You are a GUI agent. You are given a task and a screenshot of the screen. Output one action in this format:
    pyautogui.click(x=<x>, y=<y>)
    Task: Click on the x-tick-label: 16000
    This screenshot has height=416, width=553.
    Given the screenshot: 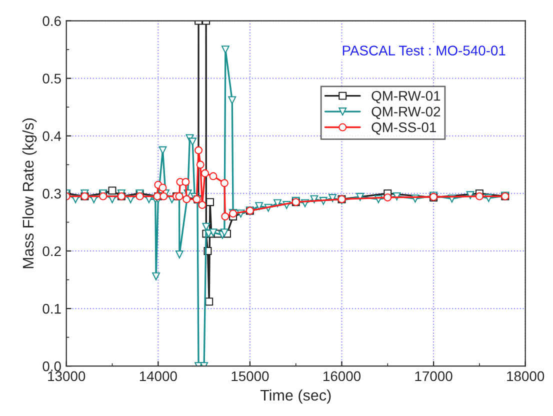 What is the action you would take?
    pyautogui.click(x=342, y=376)
    